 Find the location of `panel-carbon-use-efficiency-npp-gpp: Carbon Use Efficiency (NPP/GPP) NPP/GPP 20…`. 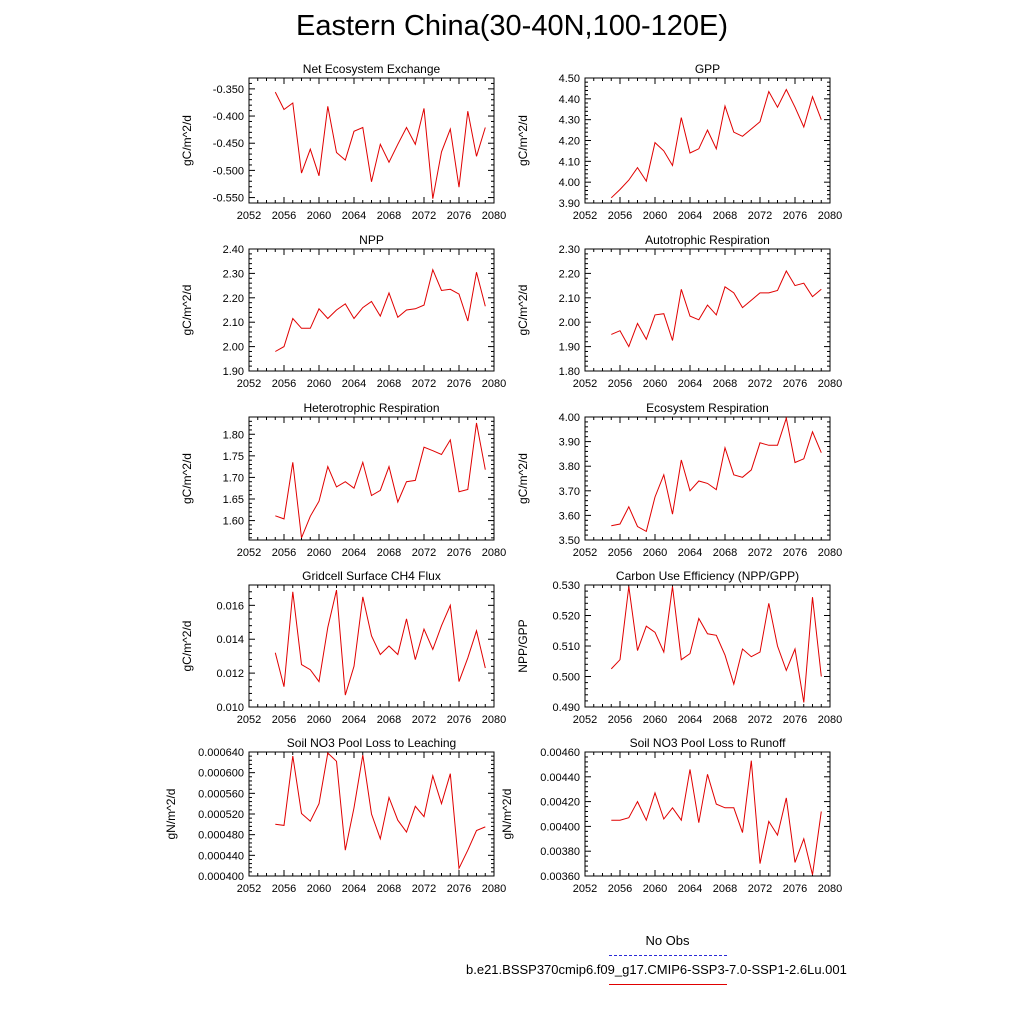

panel-carbon-use-efficiency-npp-gpp: Carbon Use Efficiency (NPP/GPP) NPP/GPP 20… is located at coordinates (679, 647).